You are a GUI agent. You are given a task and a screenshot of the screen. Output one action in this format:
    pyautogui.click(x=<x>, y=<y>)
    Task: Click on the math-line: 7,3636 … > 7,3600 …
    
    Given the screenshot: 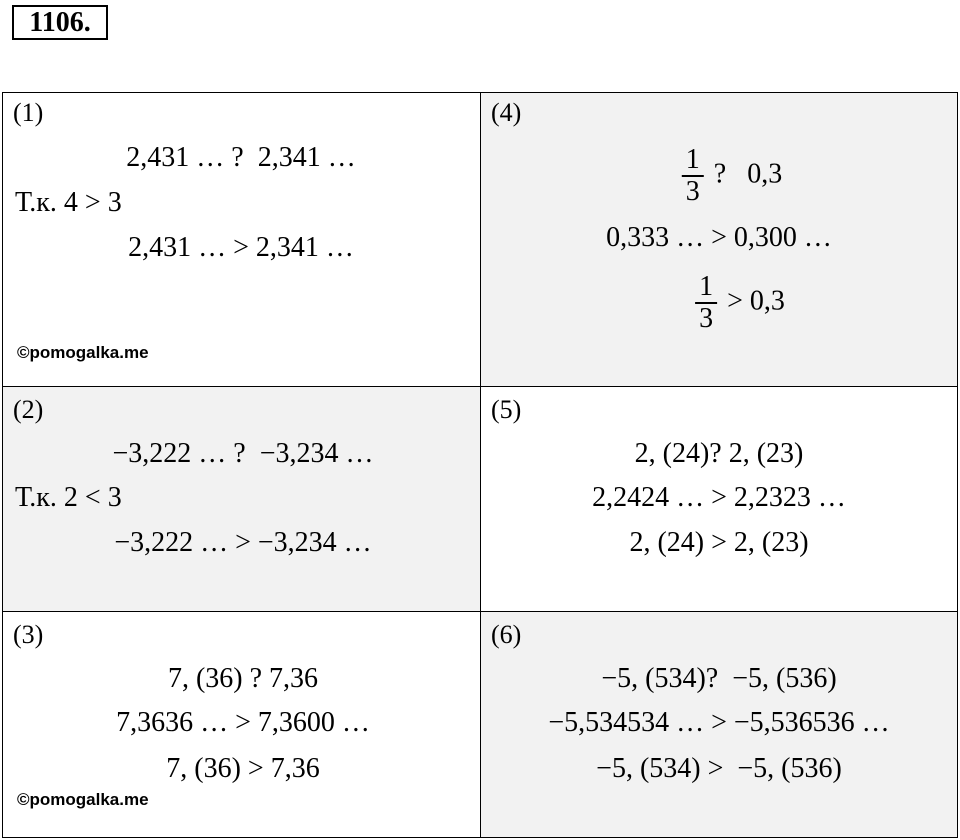 What is the action you would take?
    pyautogui.click(x=243, y=722)
    